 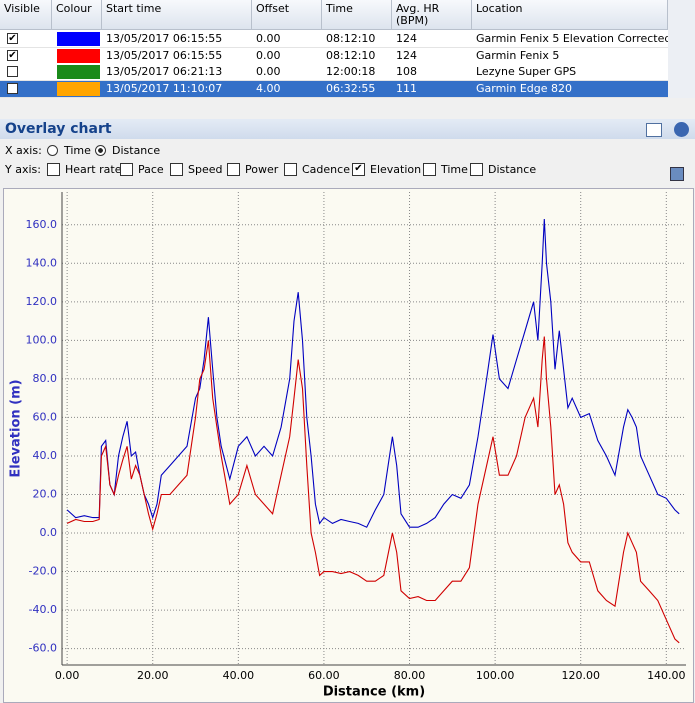 What do you see at coordinates (526, 71) in the screenshot?
I see `cell-location: Lezyne Super GPS` at bounding box center [526, 71].